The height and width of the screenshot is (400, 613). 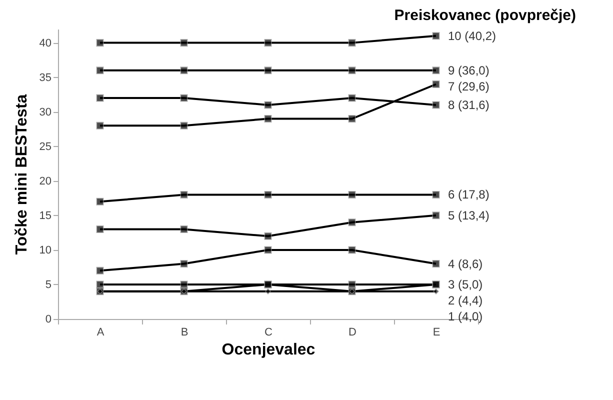 I want to click on y-tick-label: 10, so click(x=45, y=250).